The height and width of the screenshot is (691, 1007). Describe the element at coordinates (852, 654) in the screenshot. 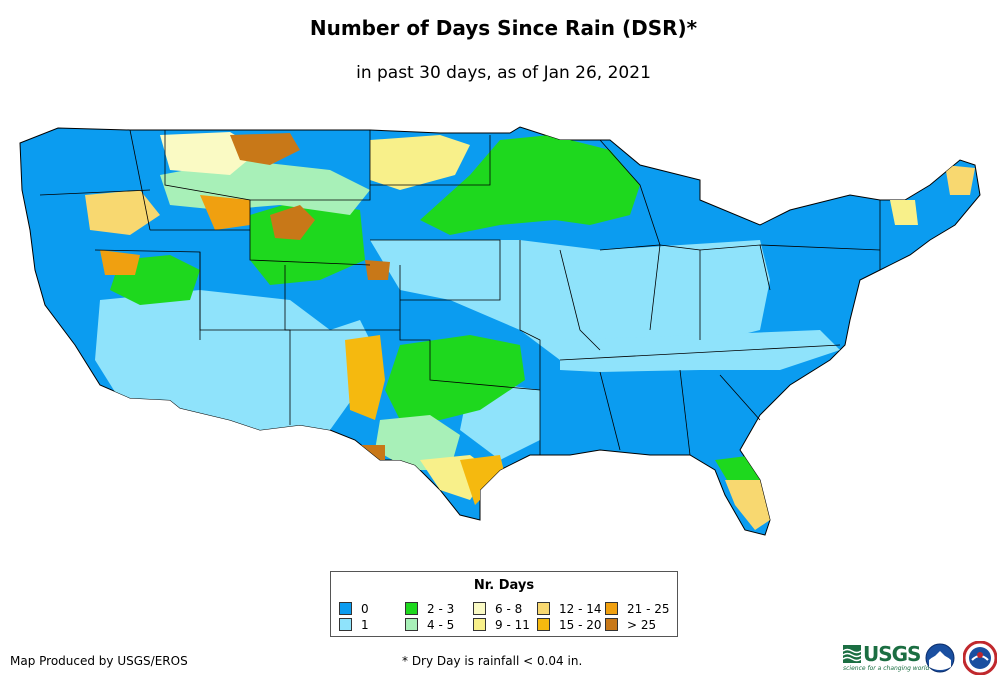

I see `usgs-wave-icon` at that location.